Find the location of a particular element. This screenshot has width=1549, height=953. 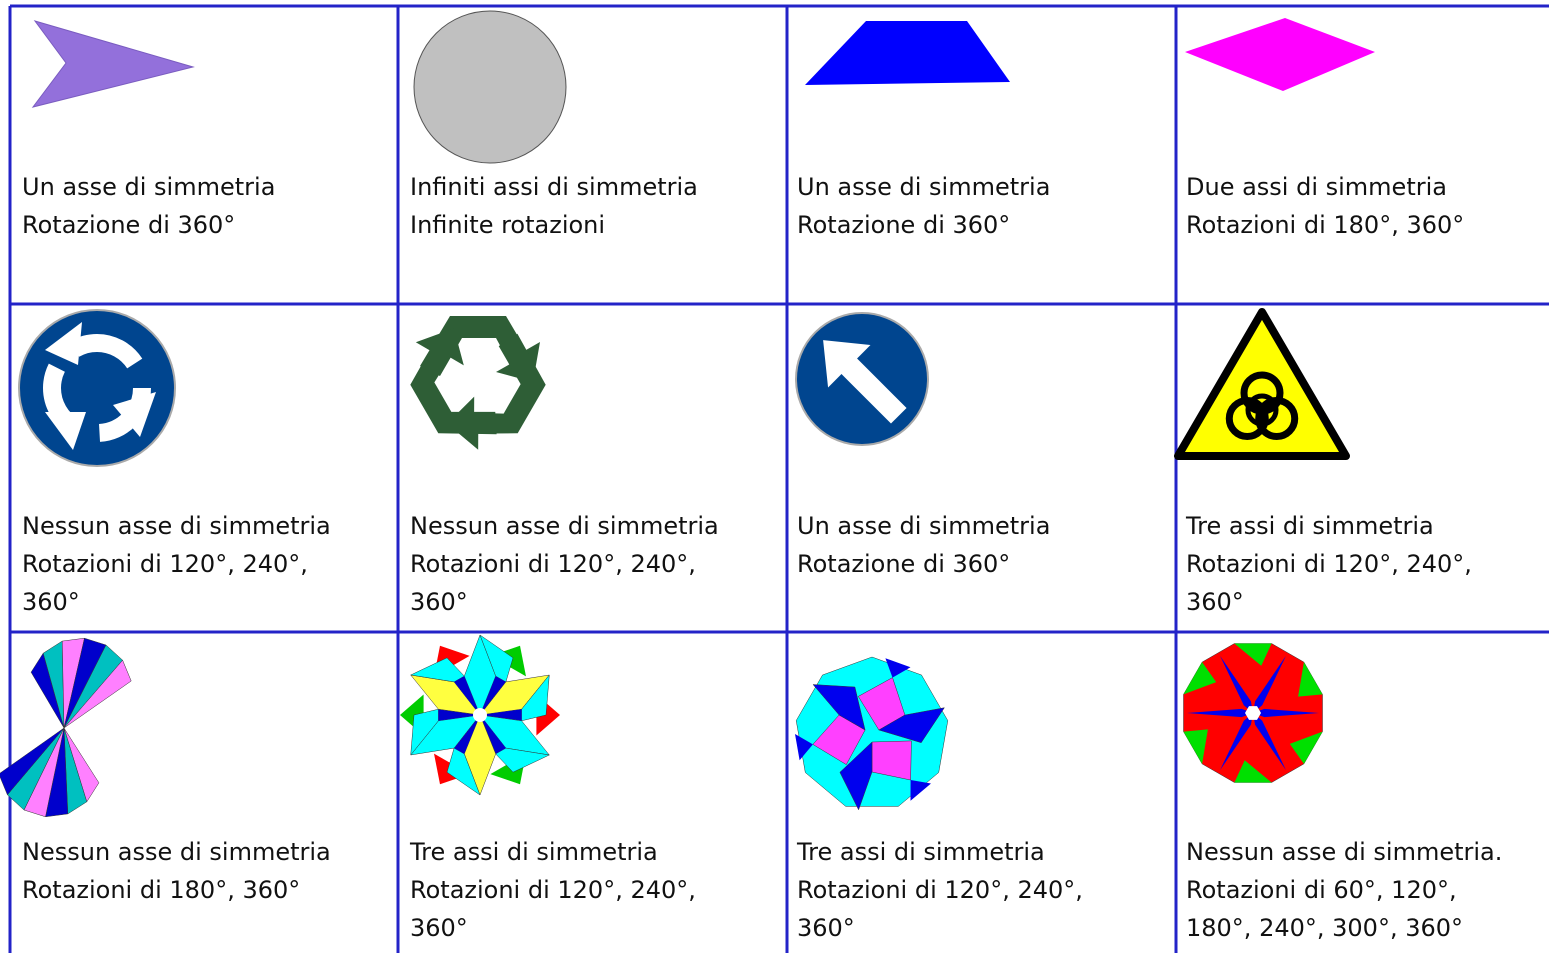

recycle-symbol is located at coordinates (478, 383).